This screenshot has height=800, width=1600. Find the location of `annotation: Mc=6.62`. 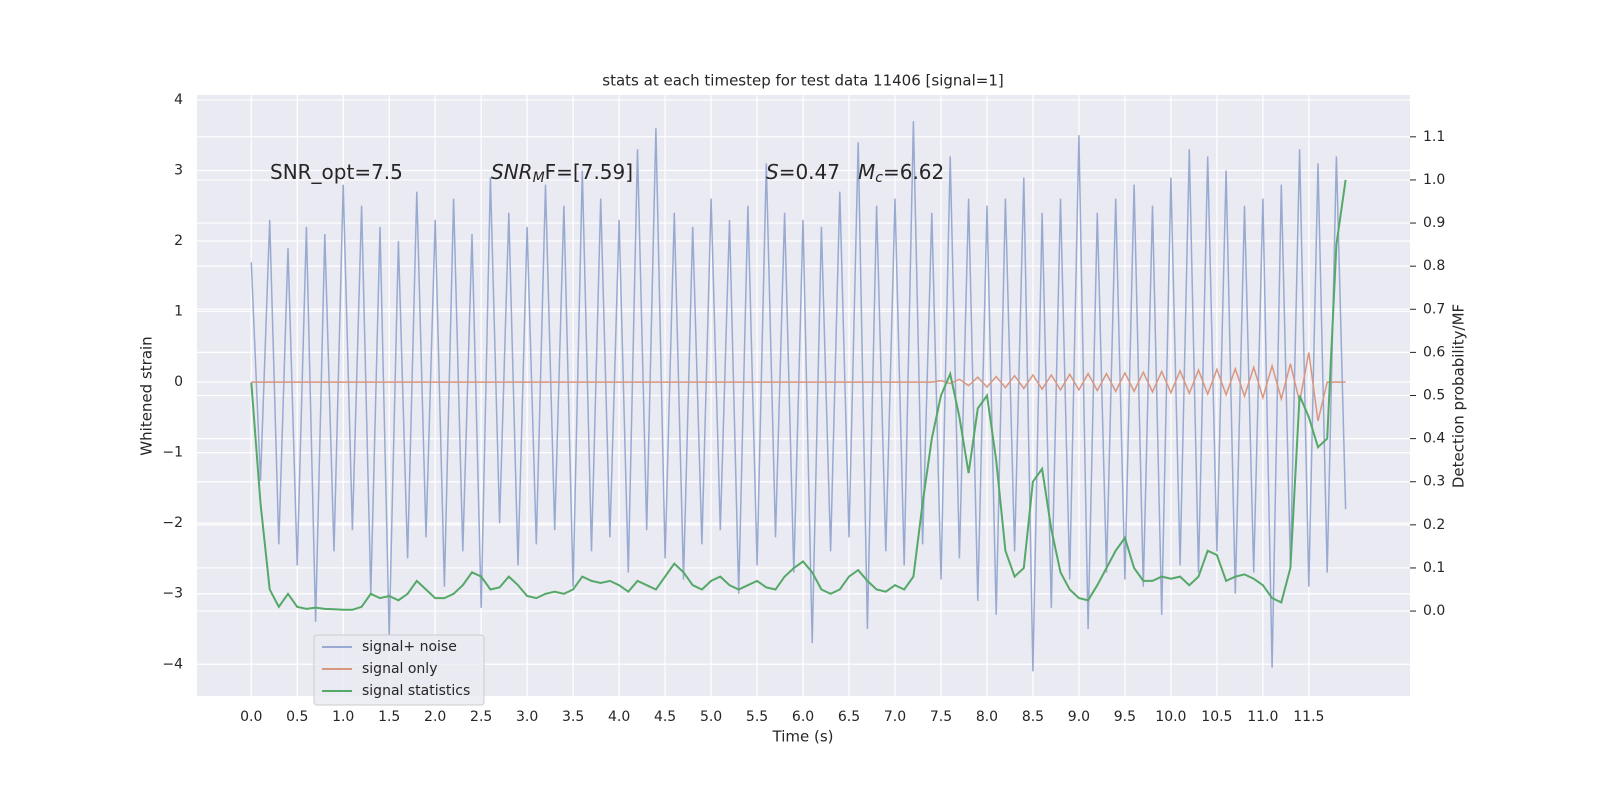

annotation: Mc=6.62 is located at coordinates (901, 173).